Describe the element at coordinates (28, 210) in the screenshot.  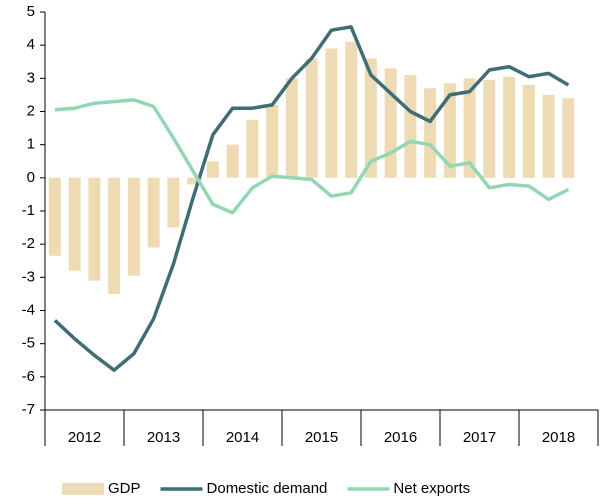
I see `y-tick-label: -1` at that location.